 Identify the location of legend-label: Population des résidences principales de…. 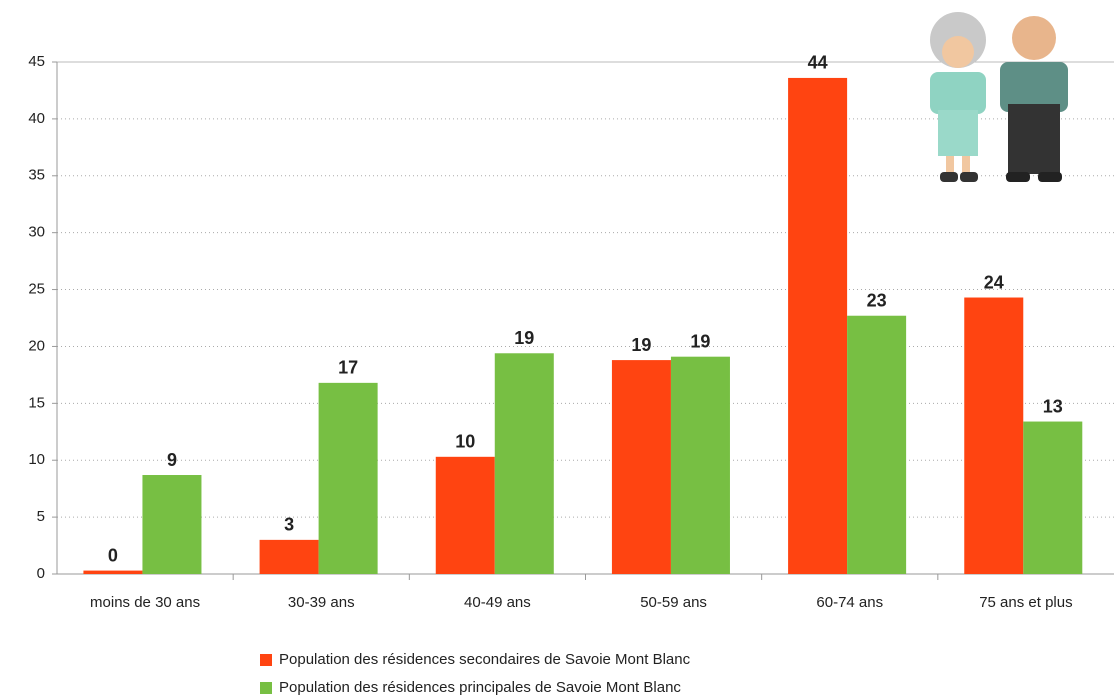
(480, 687).